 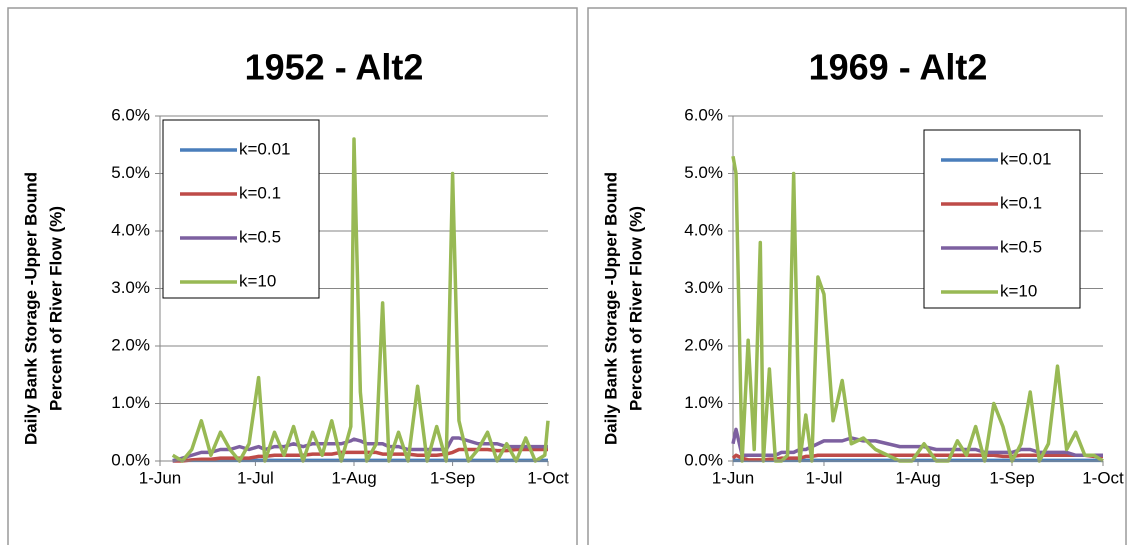 What do you see at coordinates (917, 442) in the screenshot?
I see `series-line` at bounding box center [917, 442].